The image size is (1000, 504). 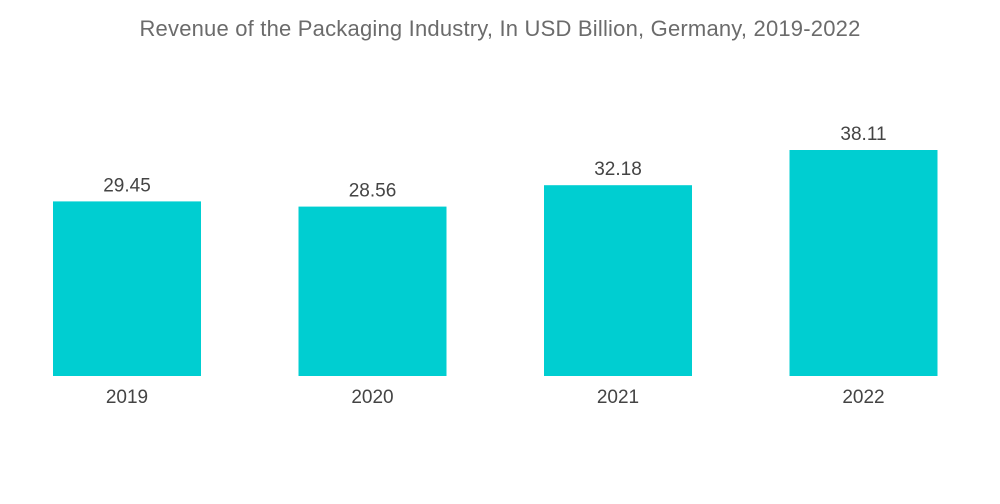 What do you see at coordinates (127, 397) in the screenshot?
I see `x-tick-label-2019: 2019` at bounding box center [127, 397].